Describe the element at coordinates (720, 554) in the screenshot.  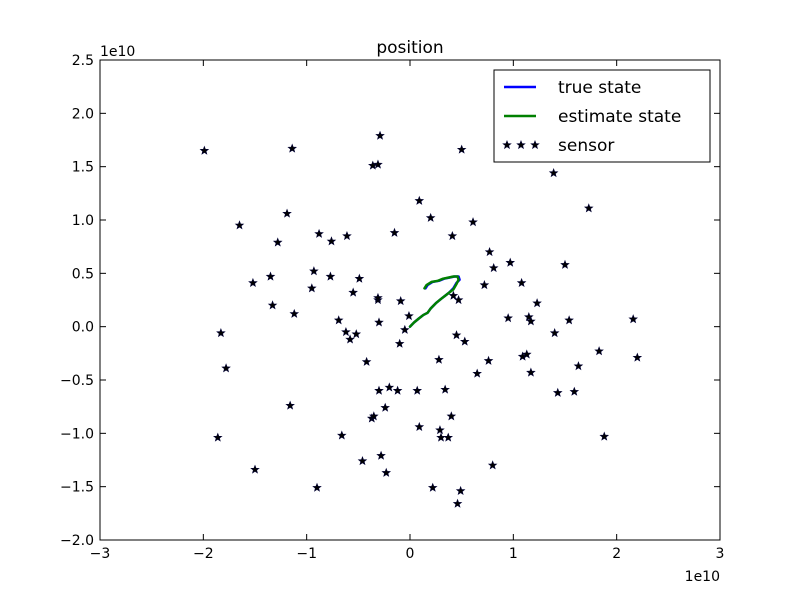
I see `x-tick-label: 3` at that location.